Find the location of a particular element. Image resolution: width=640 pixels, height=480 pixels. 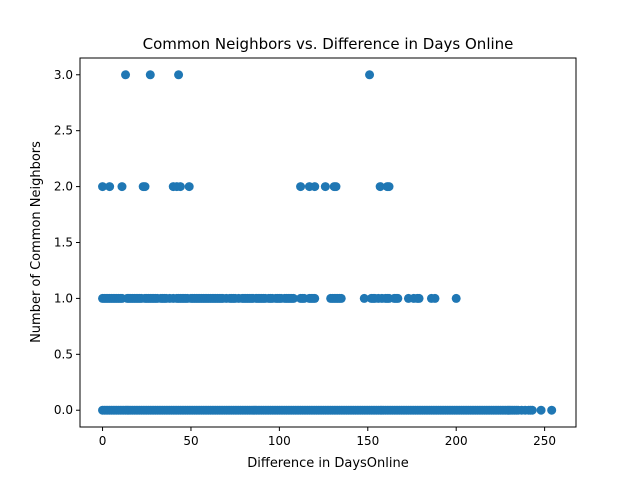

x-tick-label: 200 is located at coordinates (456, 441).